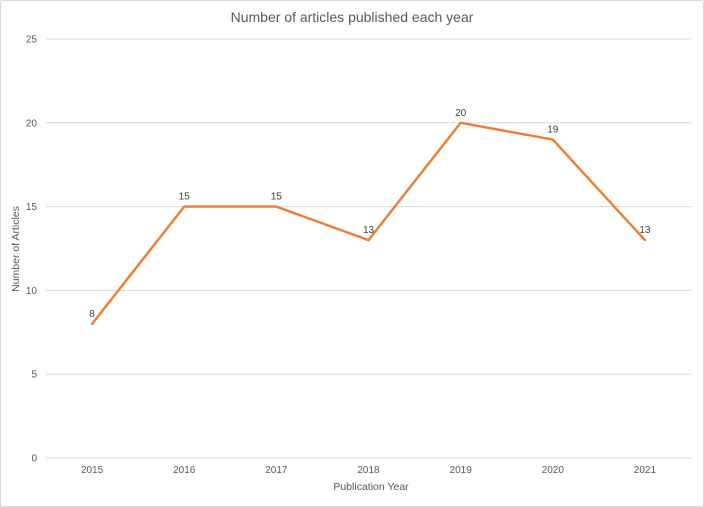  I want to click on y-tick-label: 15, so click(32, 207).